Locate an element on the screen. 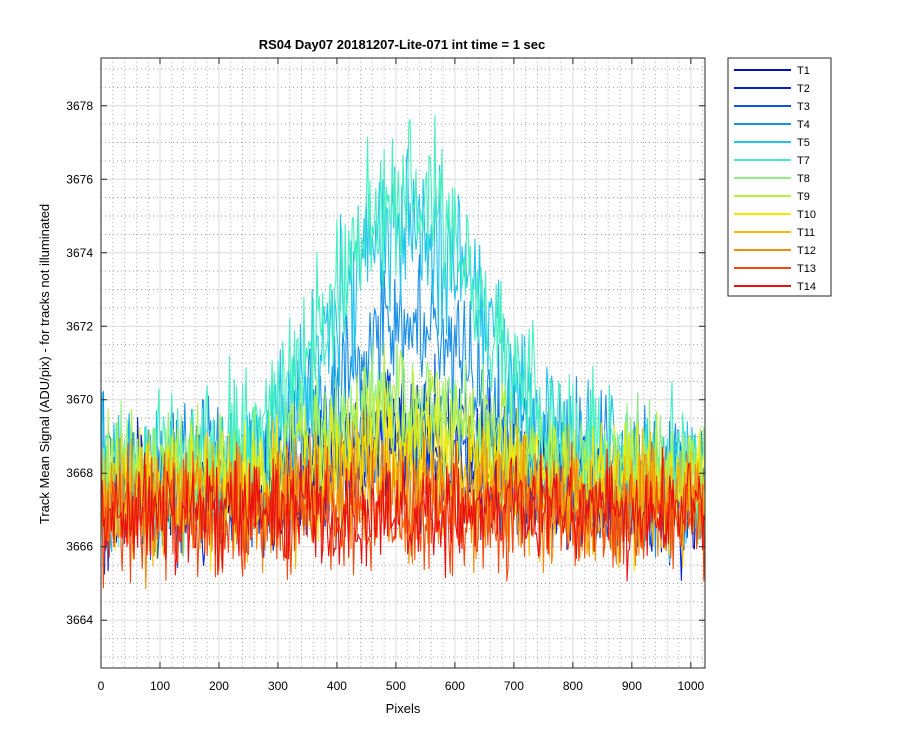 This screenshot has height=750, width=900. x-axis-label: Pixels is located at coordinates (403, 708).